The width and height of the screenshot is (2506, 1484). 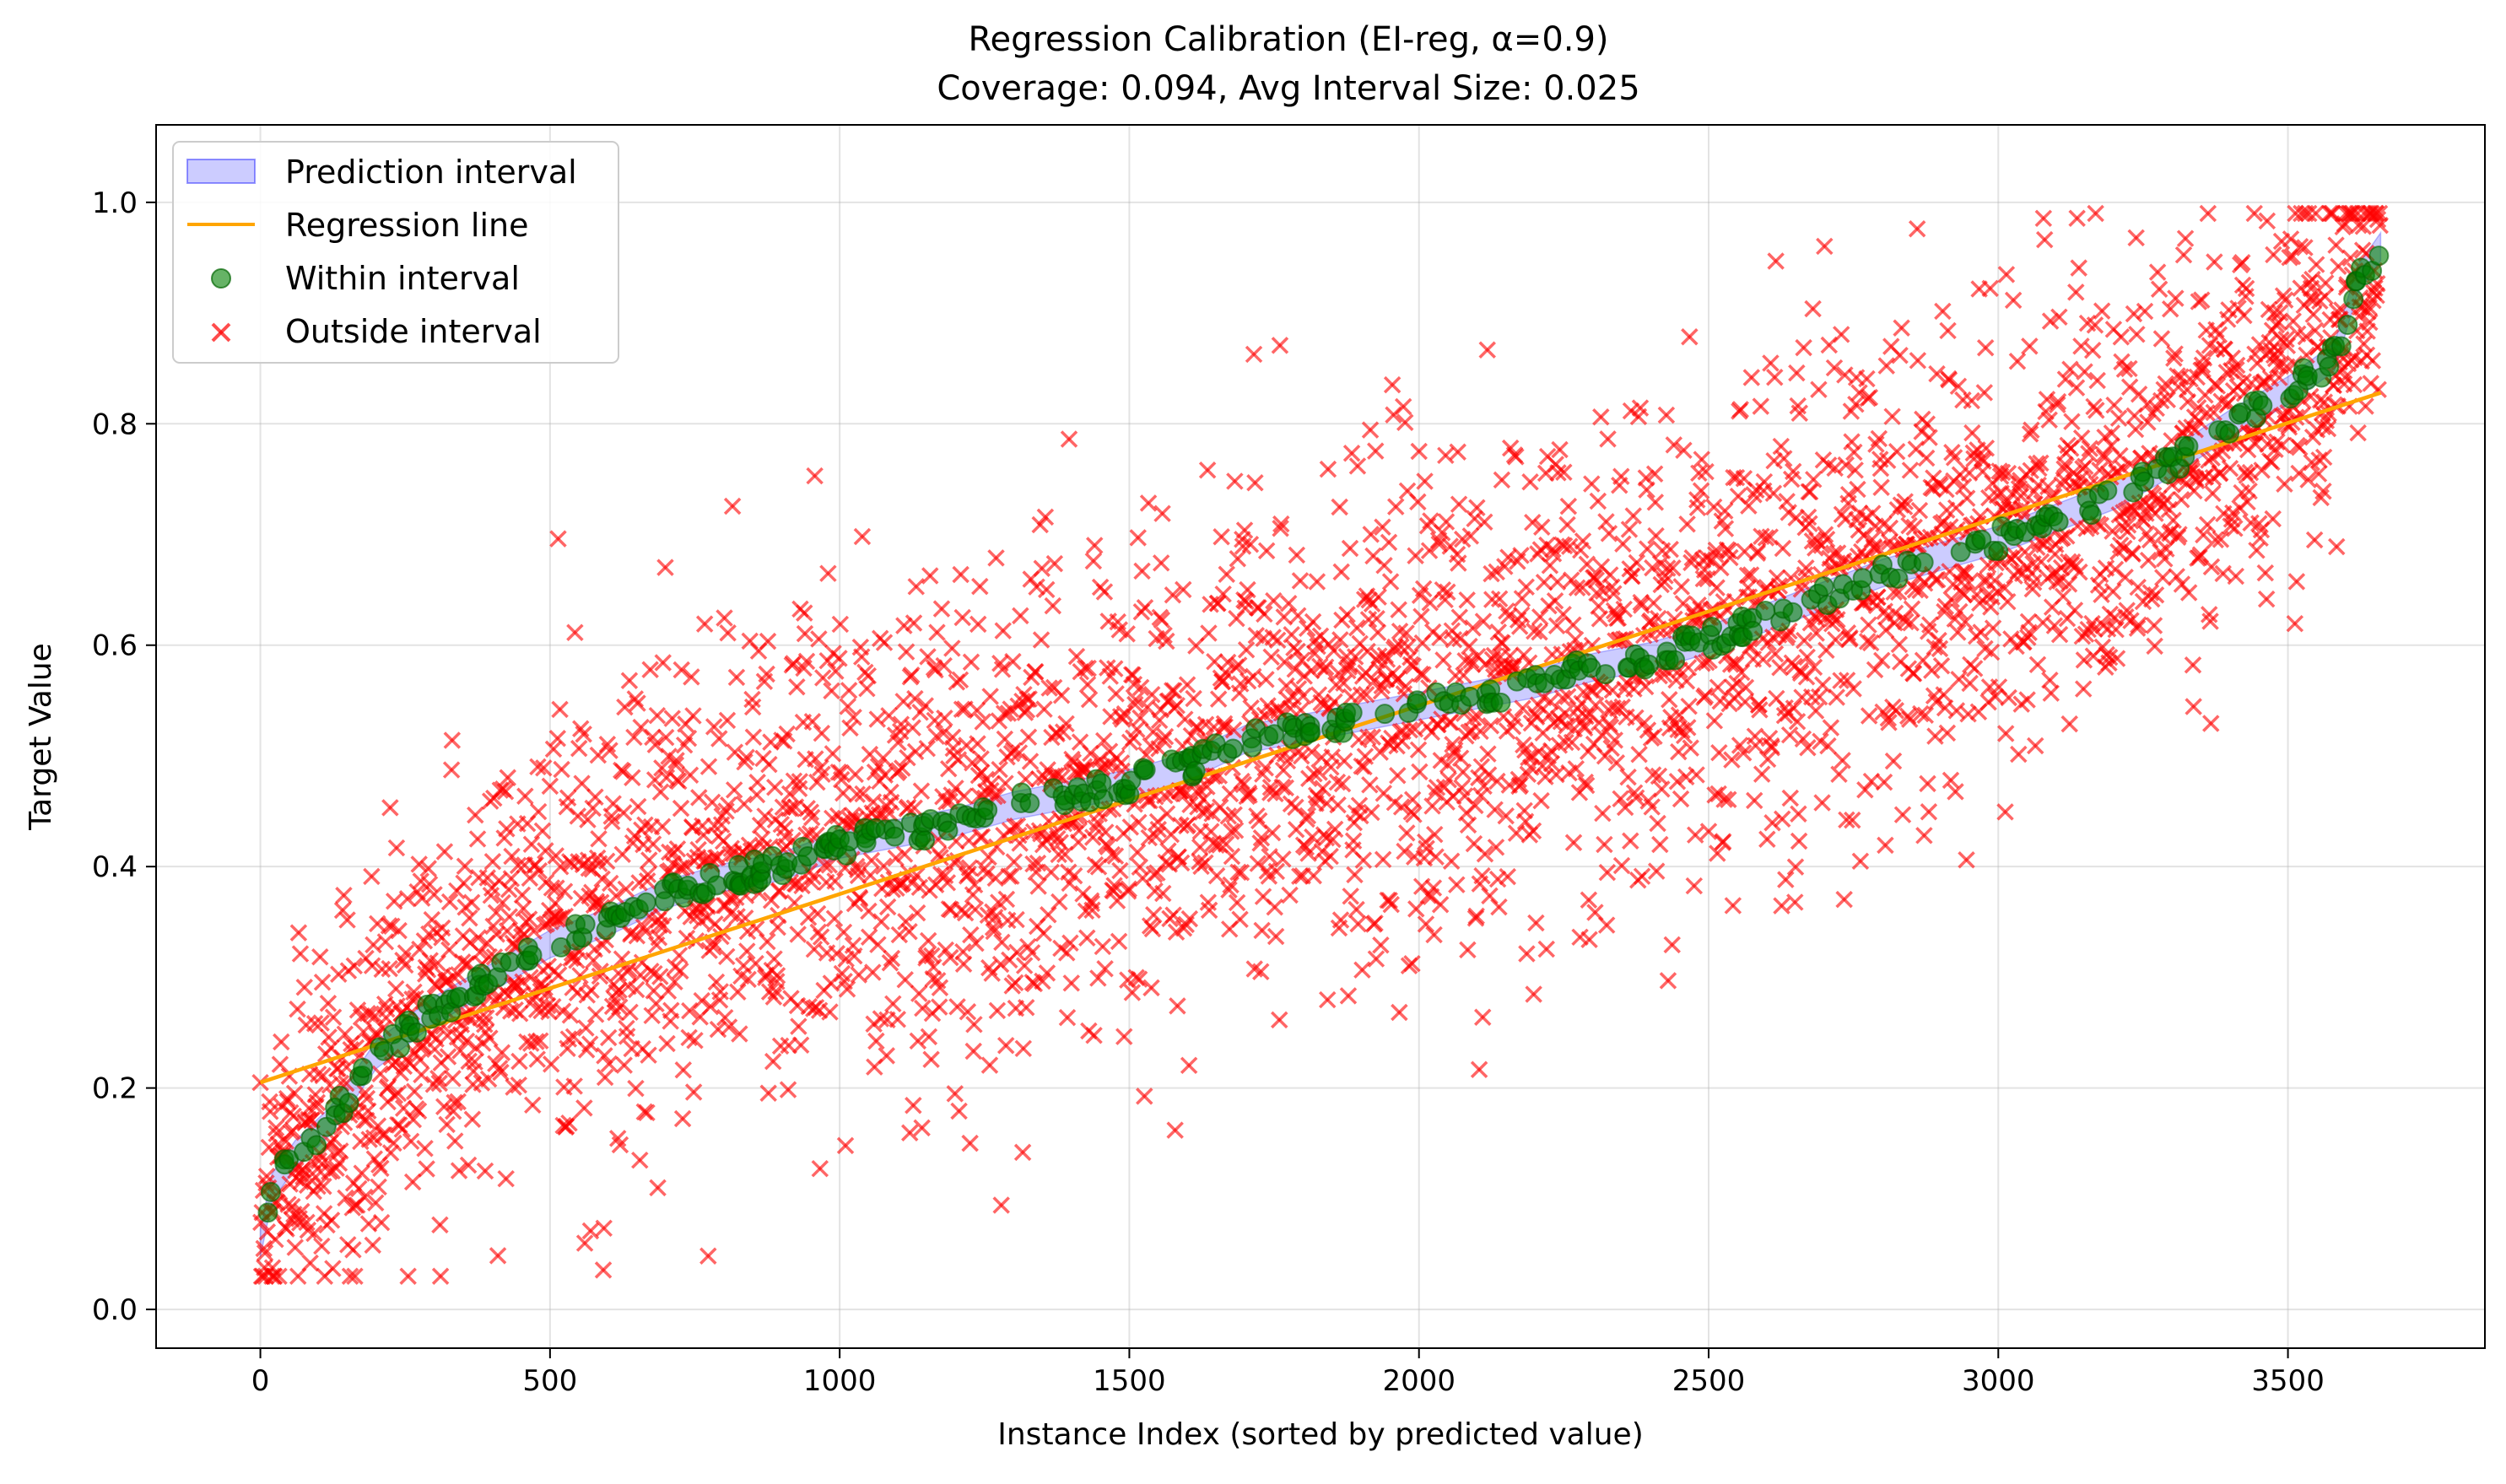 What do you see at coordinates (115, 646) in the screenshot?
I see `y-tick-label: 0.6` at bounding box center [115, 646].